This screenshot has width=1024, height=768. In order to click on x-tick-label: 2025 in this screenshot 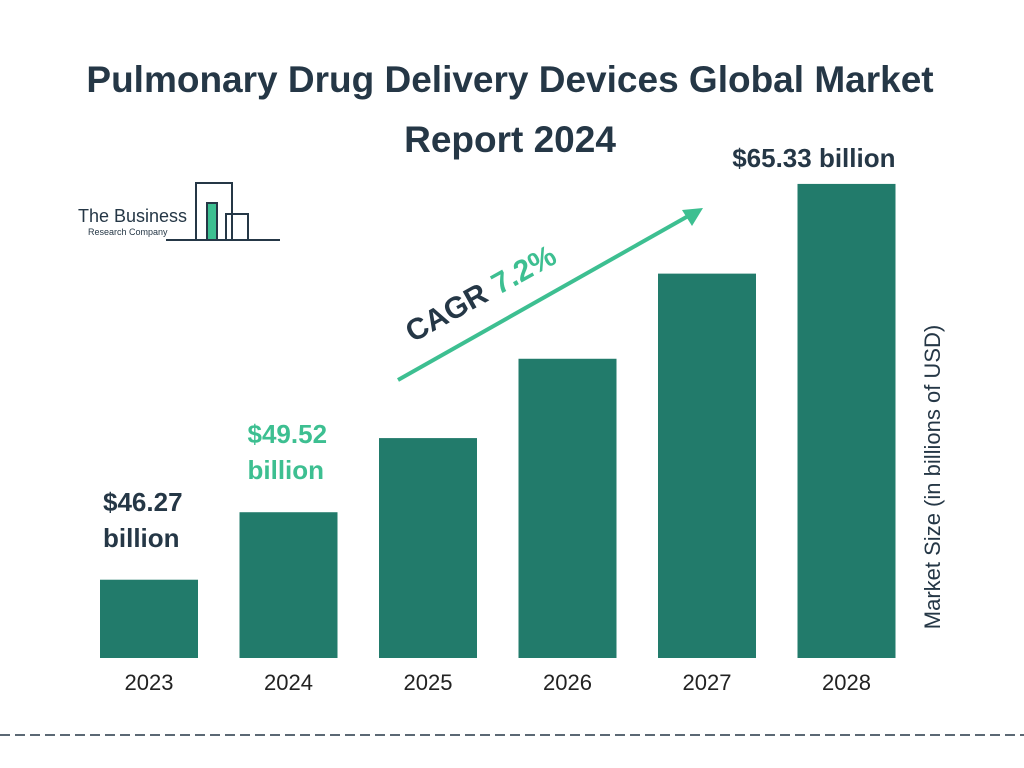, I will do `click(428, 682)`.